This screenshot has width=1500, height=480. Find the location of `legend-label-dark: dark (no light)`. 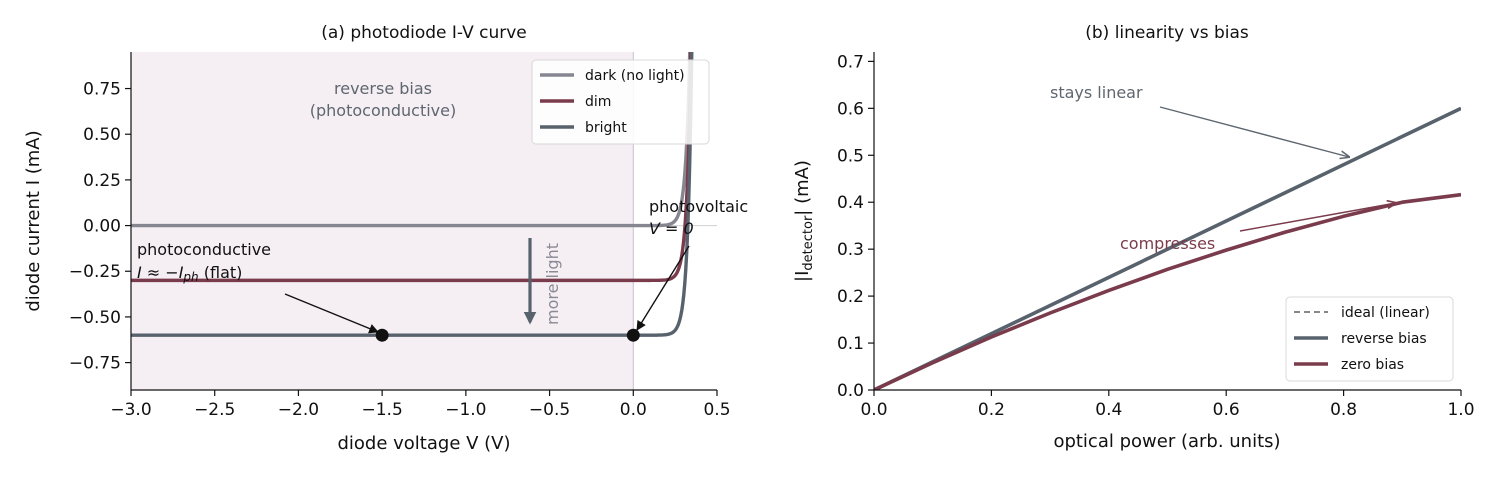

legend-label-dark: dark (no light) is located at coordinates (635, 76).